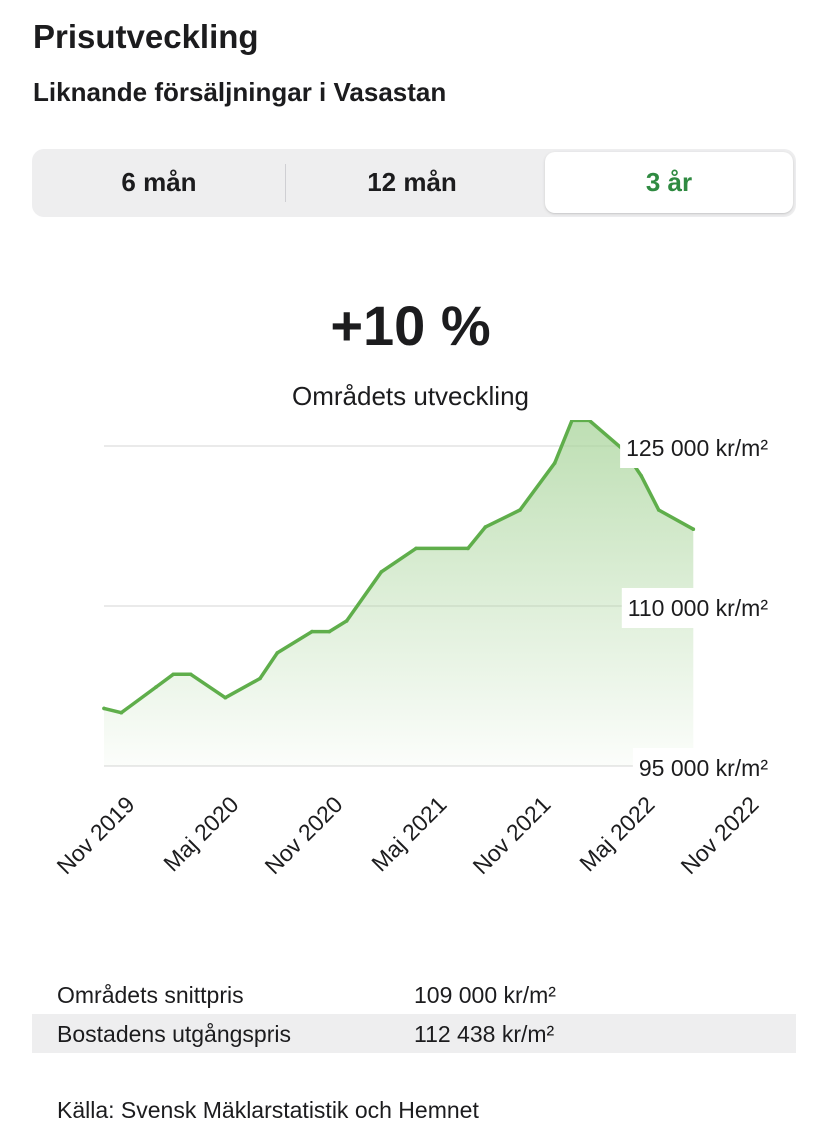 The image size is (821, 1138). Describe the element at coordinates (304, 835) in the screenshot. I see `x-tick-label: Nov 2020` at that location.